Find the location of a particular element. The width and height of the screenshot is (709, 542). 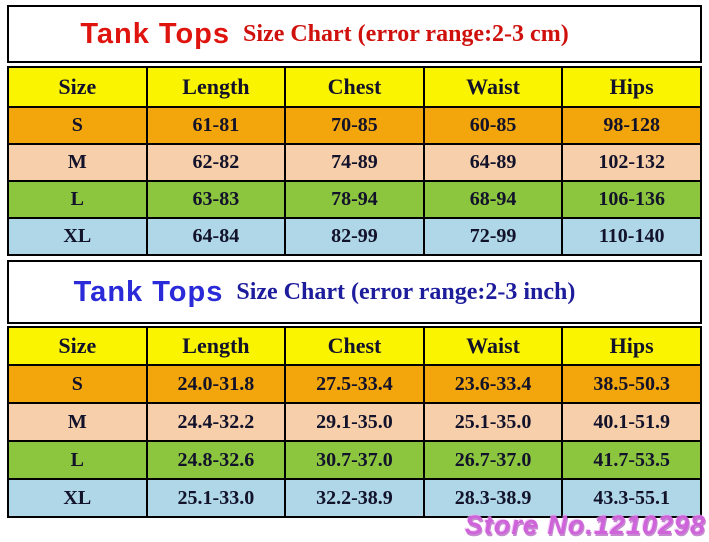

cell-length: 24.4-32.2 is located at coordinates (216, 422).